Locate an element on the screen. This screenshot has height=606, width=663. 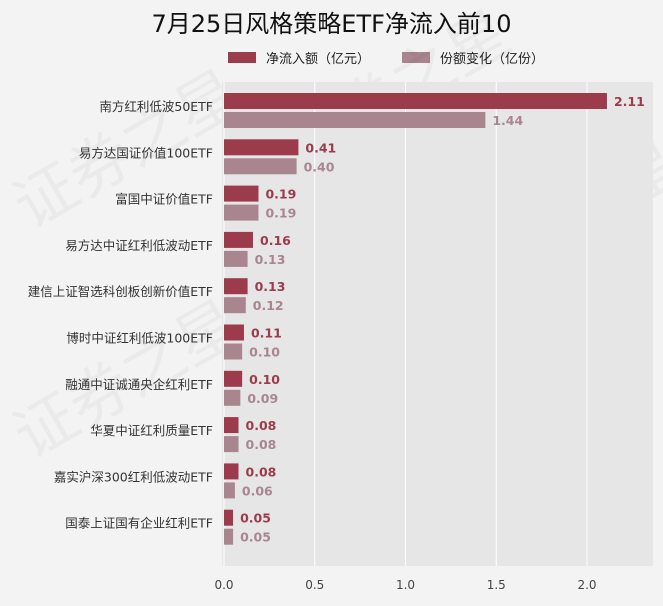
category-label: 易方达国证价值100ETF is located at coordinates (146, 152).